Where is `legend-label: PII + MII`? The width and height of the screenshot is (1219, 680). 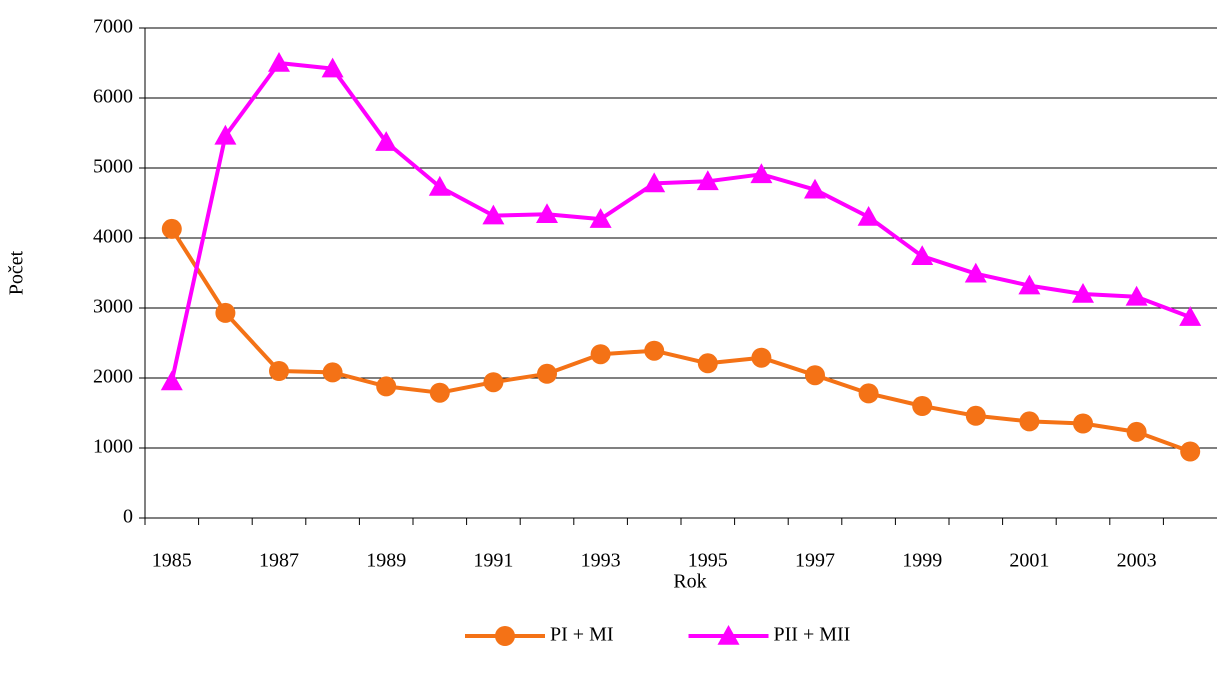
legend-label: PII + MII is located at coordinates (812, 635).